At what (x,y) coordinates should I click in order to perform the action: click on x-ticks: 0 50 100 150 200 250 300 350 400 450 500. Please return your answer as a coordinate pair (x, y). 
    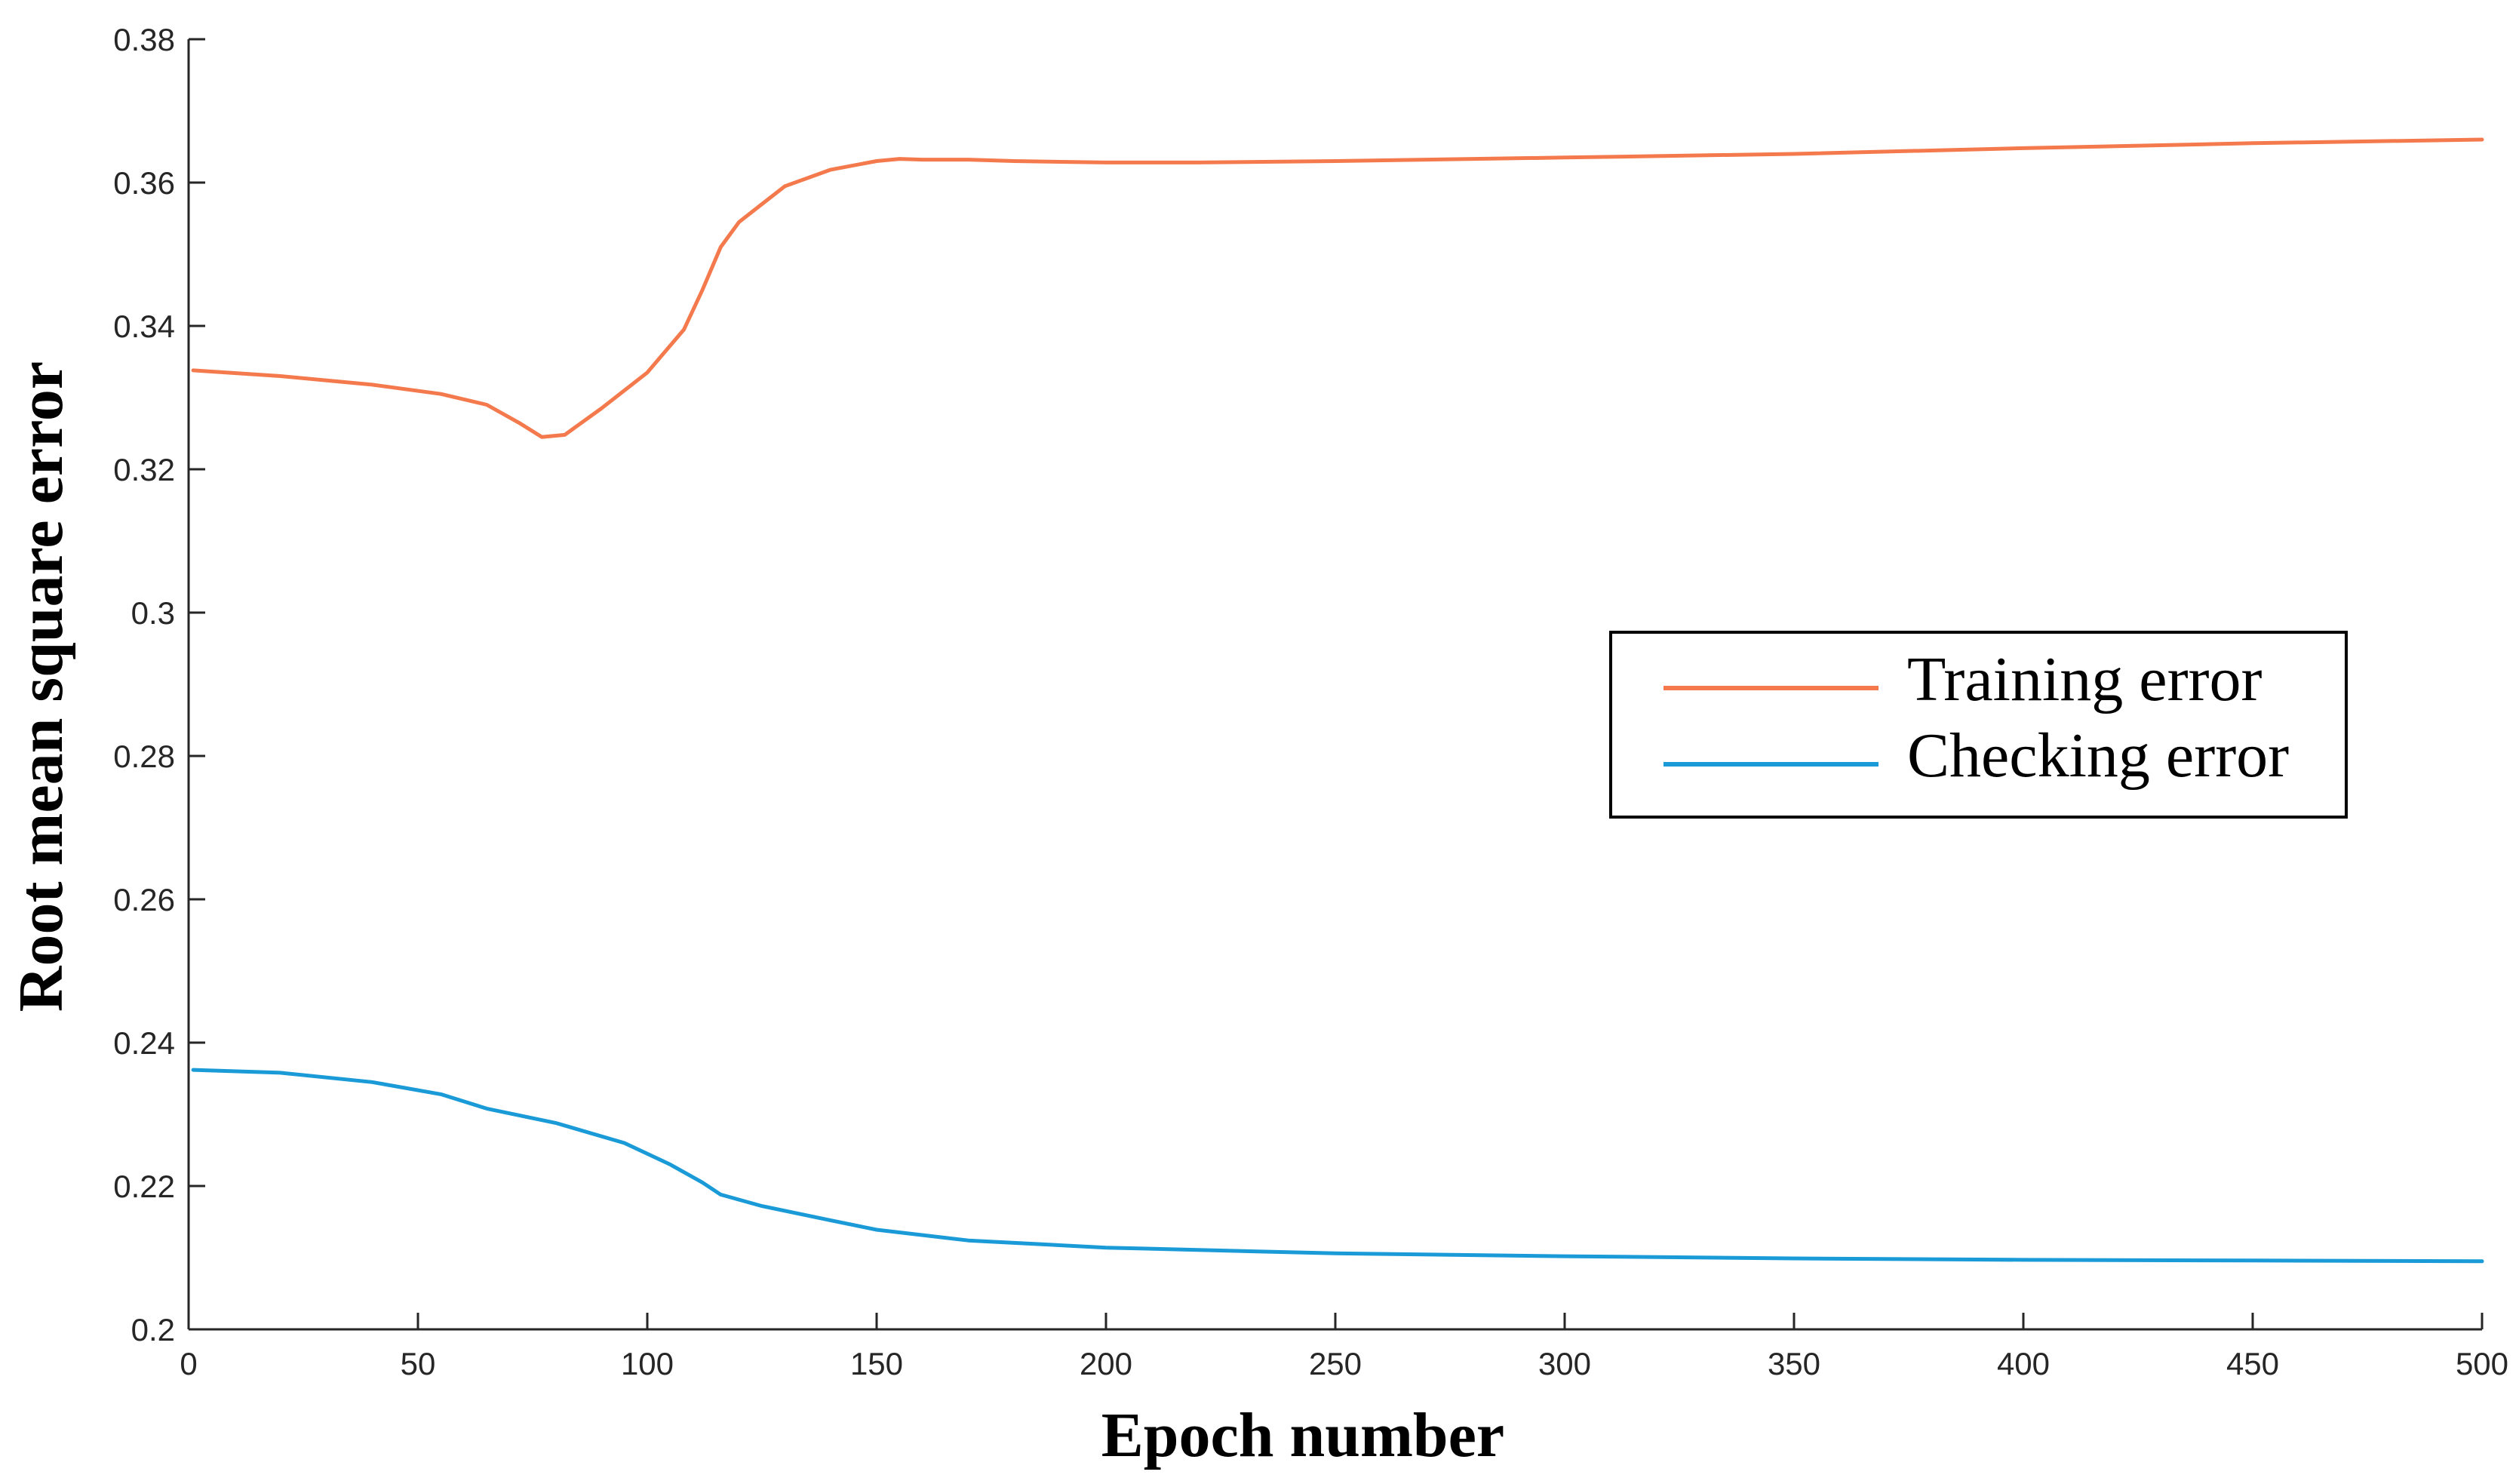
    Looking at the image, I should click on (1344, 1347).